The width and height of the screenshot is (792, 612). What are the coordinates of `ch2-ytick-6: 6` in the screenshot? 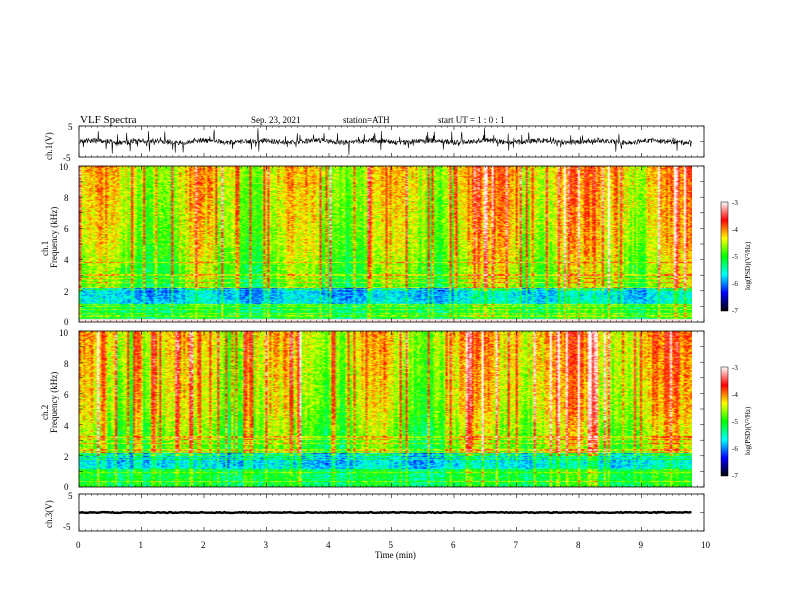 It's located at (66, 395).